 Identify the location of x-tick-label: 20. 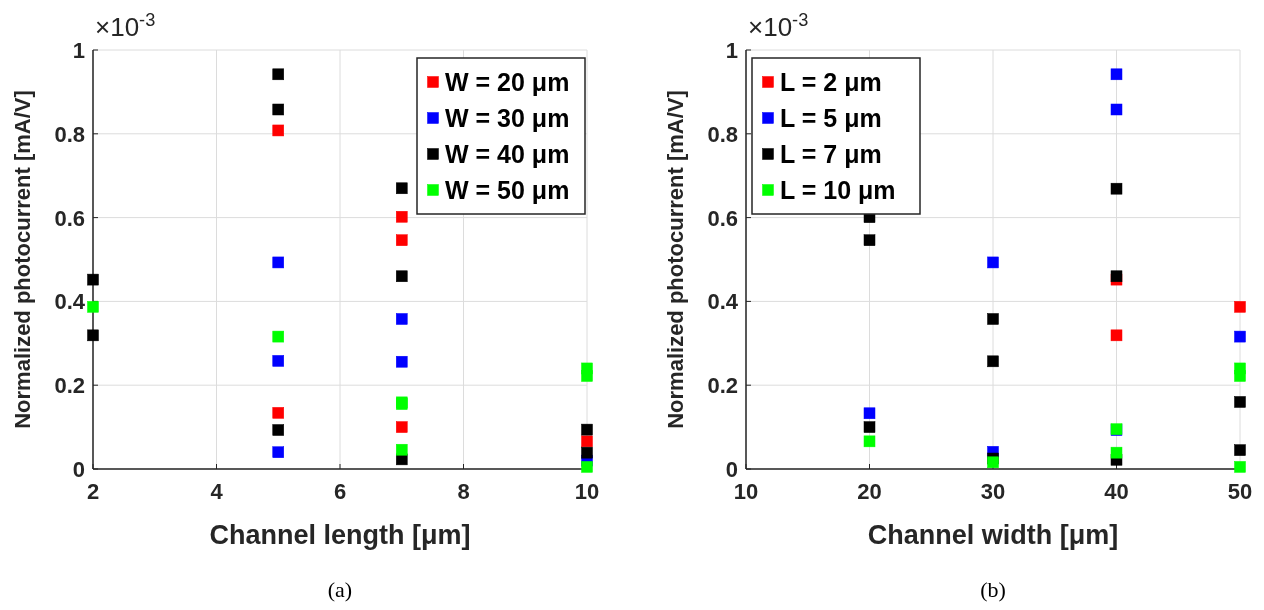
(869, 491).